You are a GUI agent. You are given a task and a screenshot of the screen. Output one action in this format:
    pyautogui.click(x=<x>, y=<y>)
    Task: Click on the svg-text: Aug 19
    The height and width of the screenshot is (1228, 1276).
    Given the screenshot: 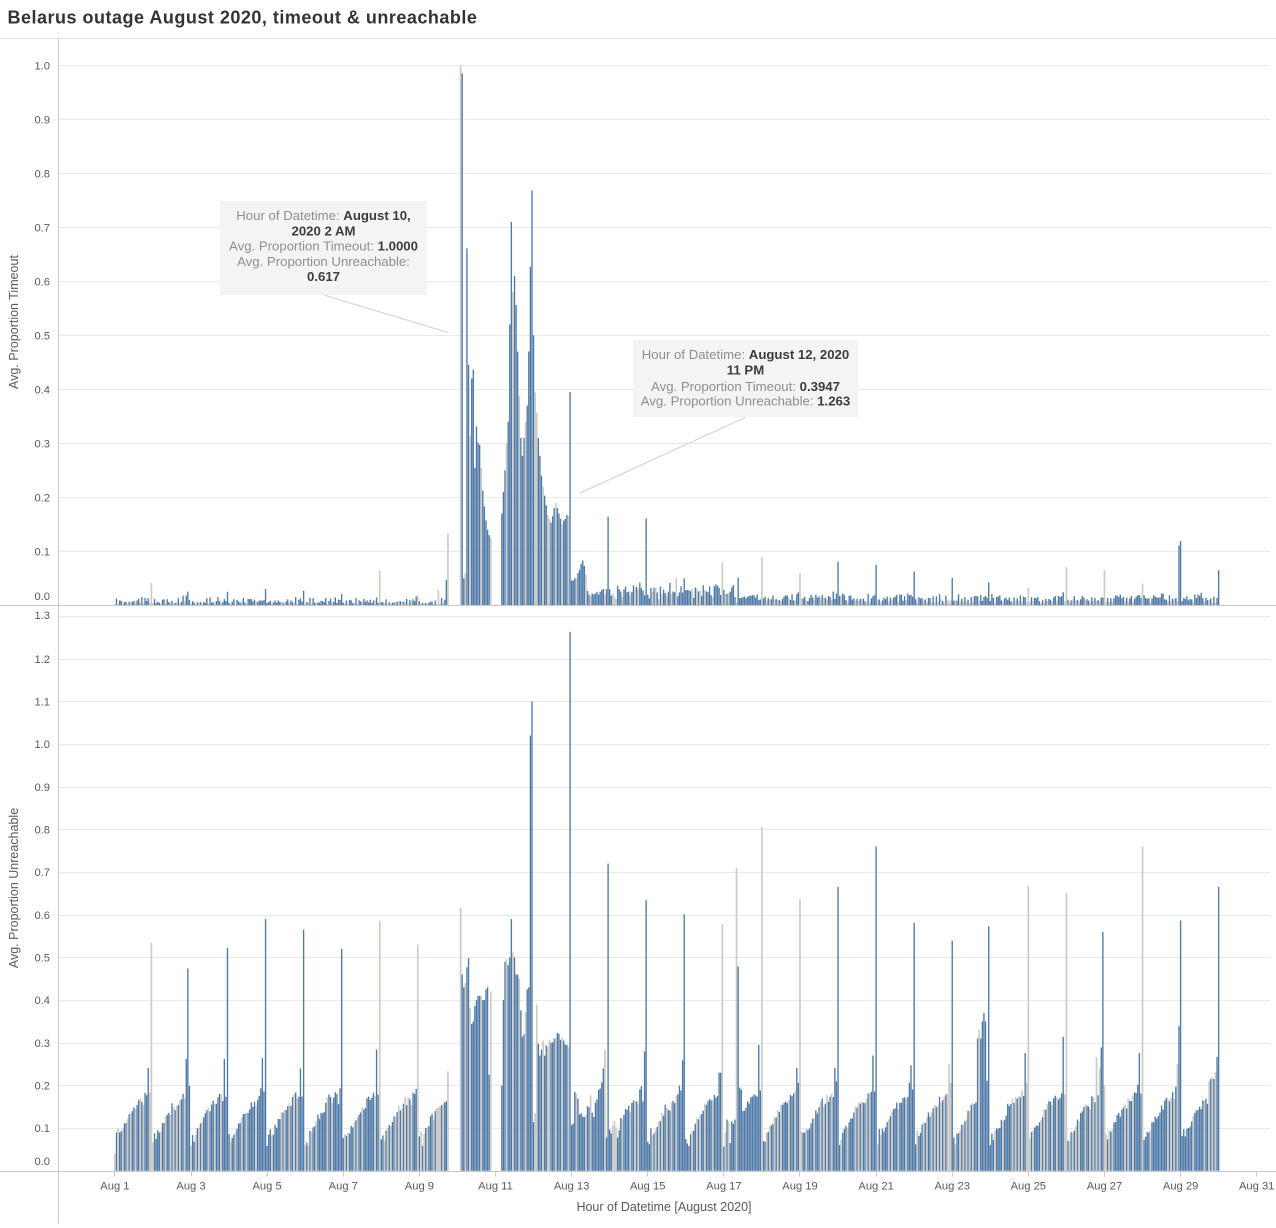 What is the action you would take?
    pyautogui.click(x=799, y=1187)
    